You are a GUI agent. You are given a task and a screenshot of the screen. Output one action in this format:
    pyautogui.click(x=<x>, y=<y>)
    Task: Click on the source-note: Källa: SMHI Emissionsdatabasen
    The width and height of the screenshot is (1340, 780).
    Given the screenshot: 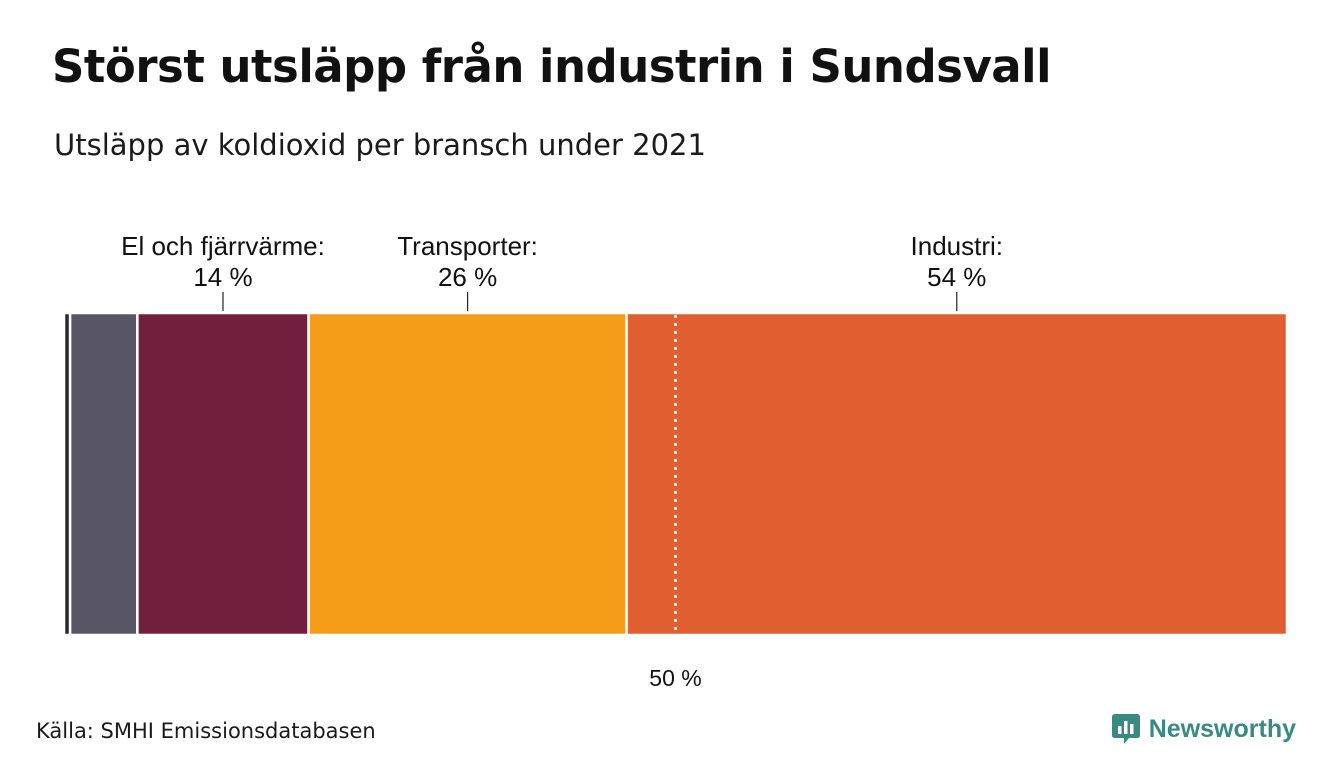 What is the action you would take?
    pyautogui.click(x=206, y=731)
    